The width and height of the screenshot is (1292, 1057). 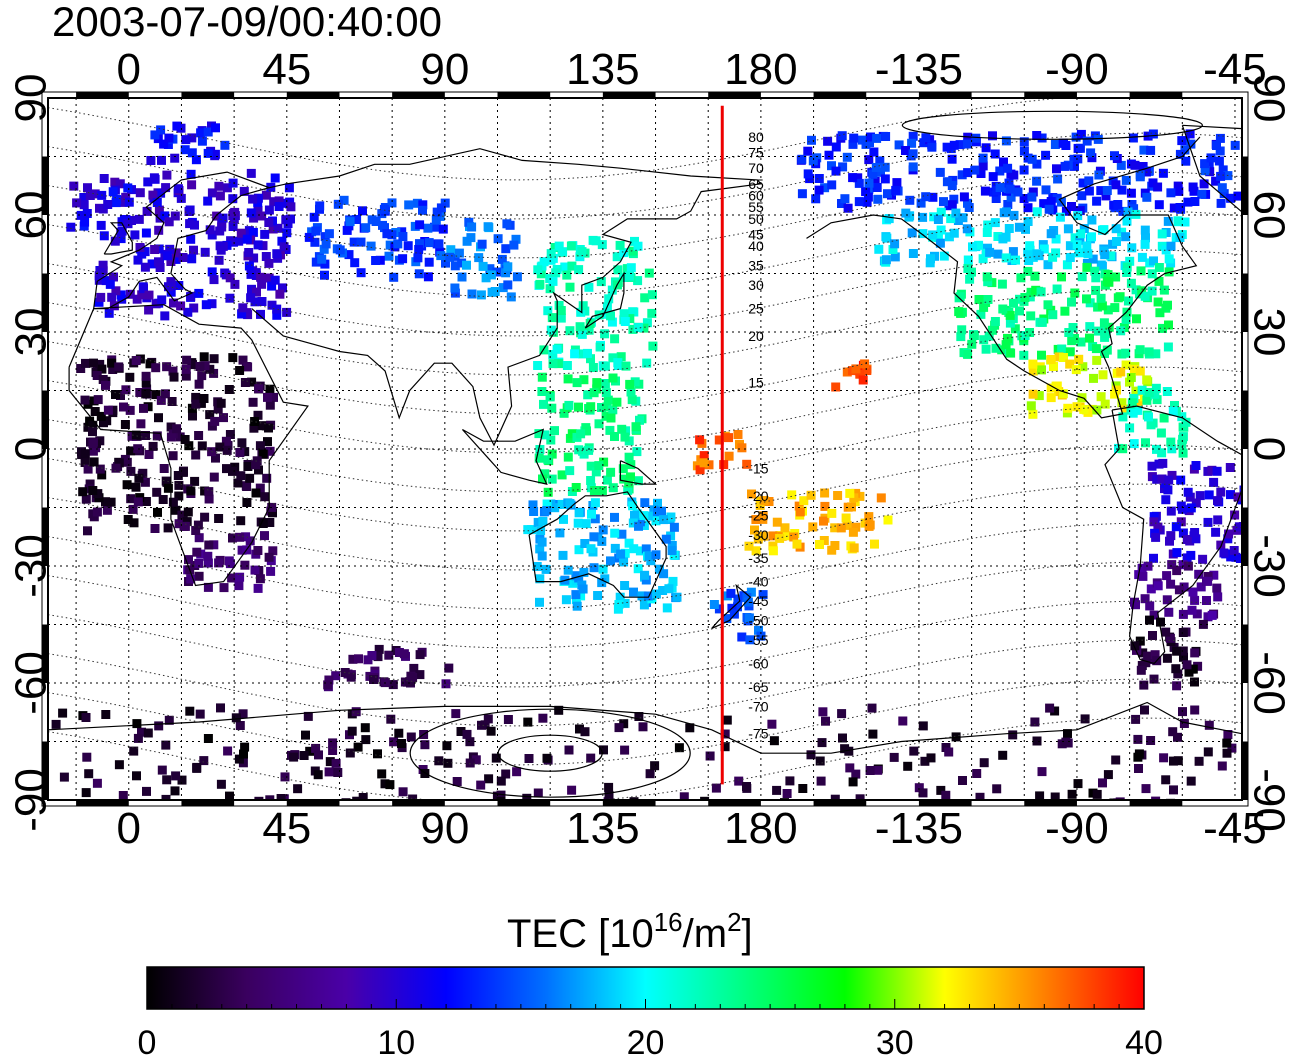 I want to click on coastline, so click(x=1211, y=168).